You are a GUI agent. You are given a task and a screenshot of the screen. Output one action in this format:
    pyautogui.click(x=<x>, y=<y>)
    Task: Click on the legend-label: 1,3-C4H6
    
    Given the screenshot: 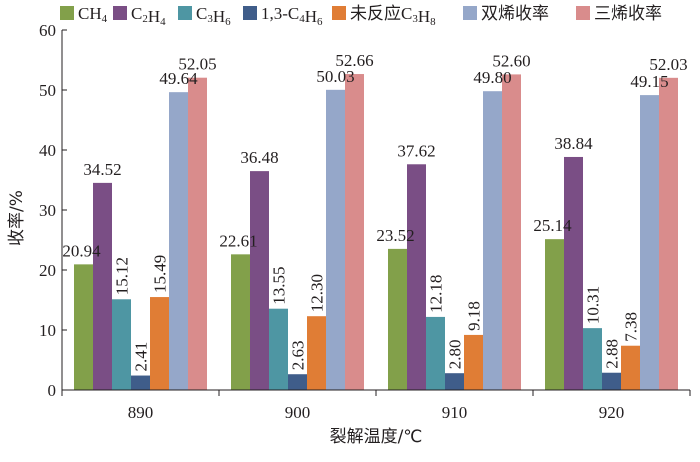 What is the action you would take?
    pyautogui.click(x=292, y=16)
    